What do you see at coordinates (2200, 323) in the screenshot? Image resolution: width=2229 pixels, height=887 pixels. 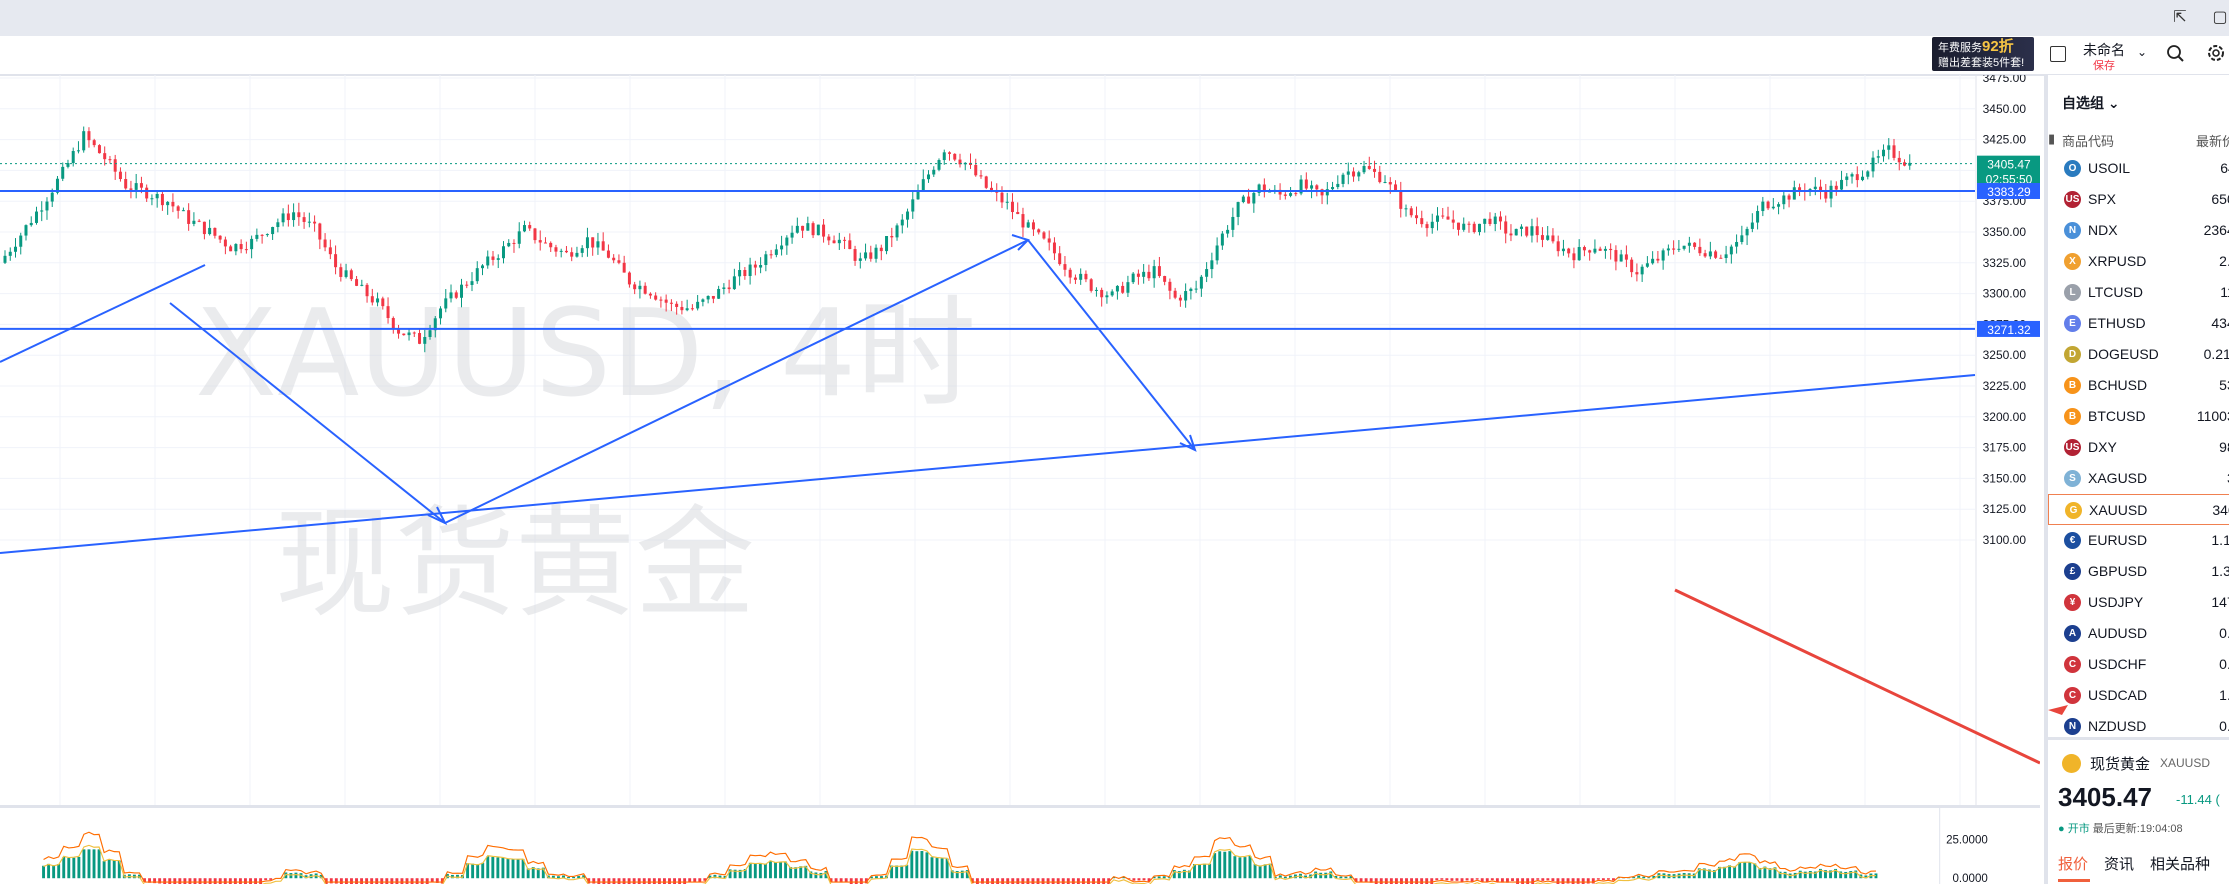 I see `row-price: 4344.37` at bounding box center [2200, 323].